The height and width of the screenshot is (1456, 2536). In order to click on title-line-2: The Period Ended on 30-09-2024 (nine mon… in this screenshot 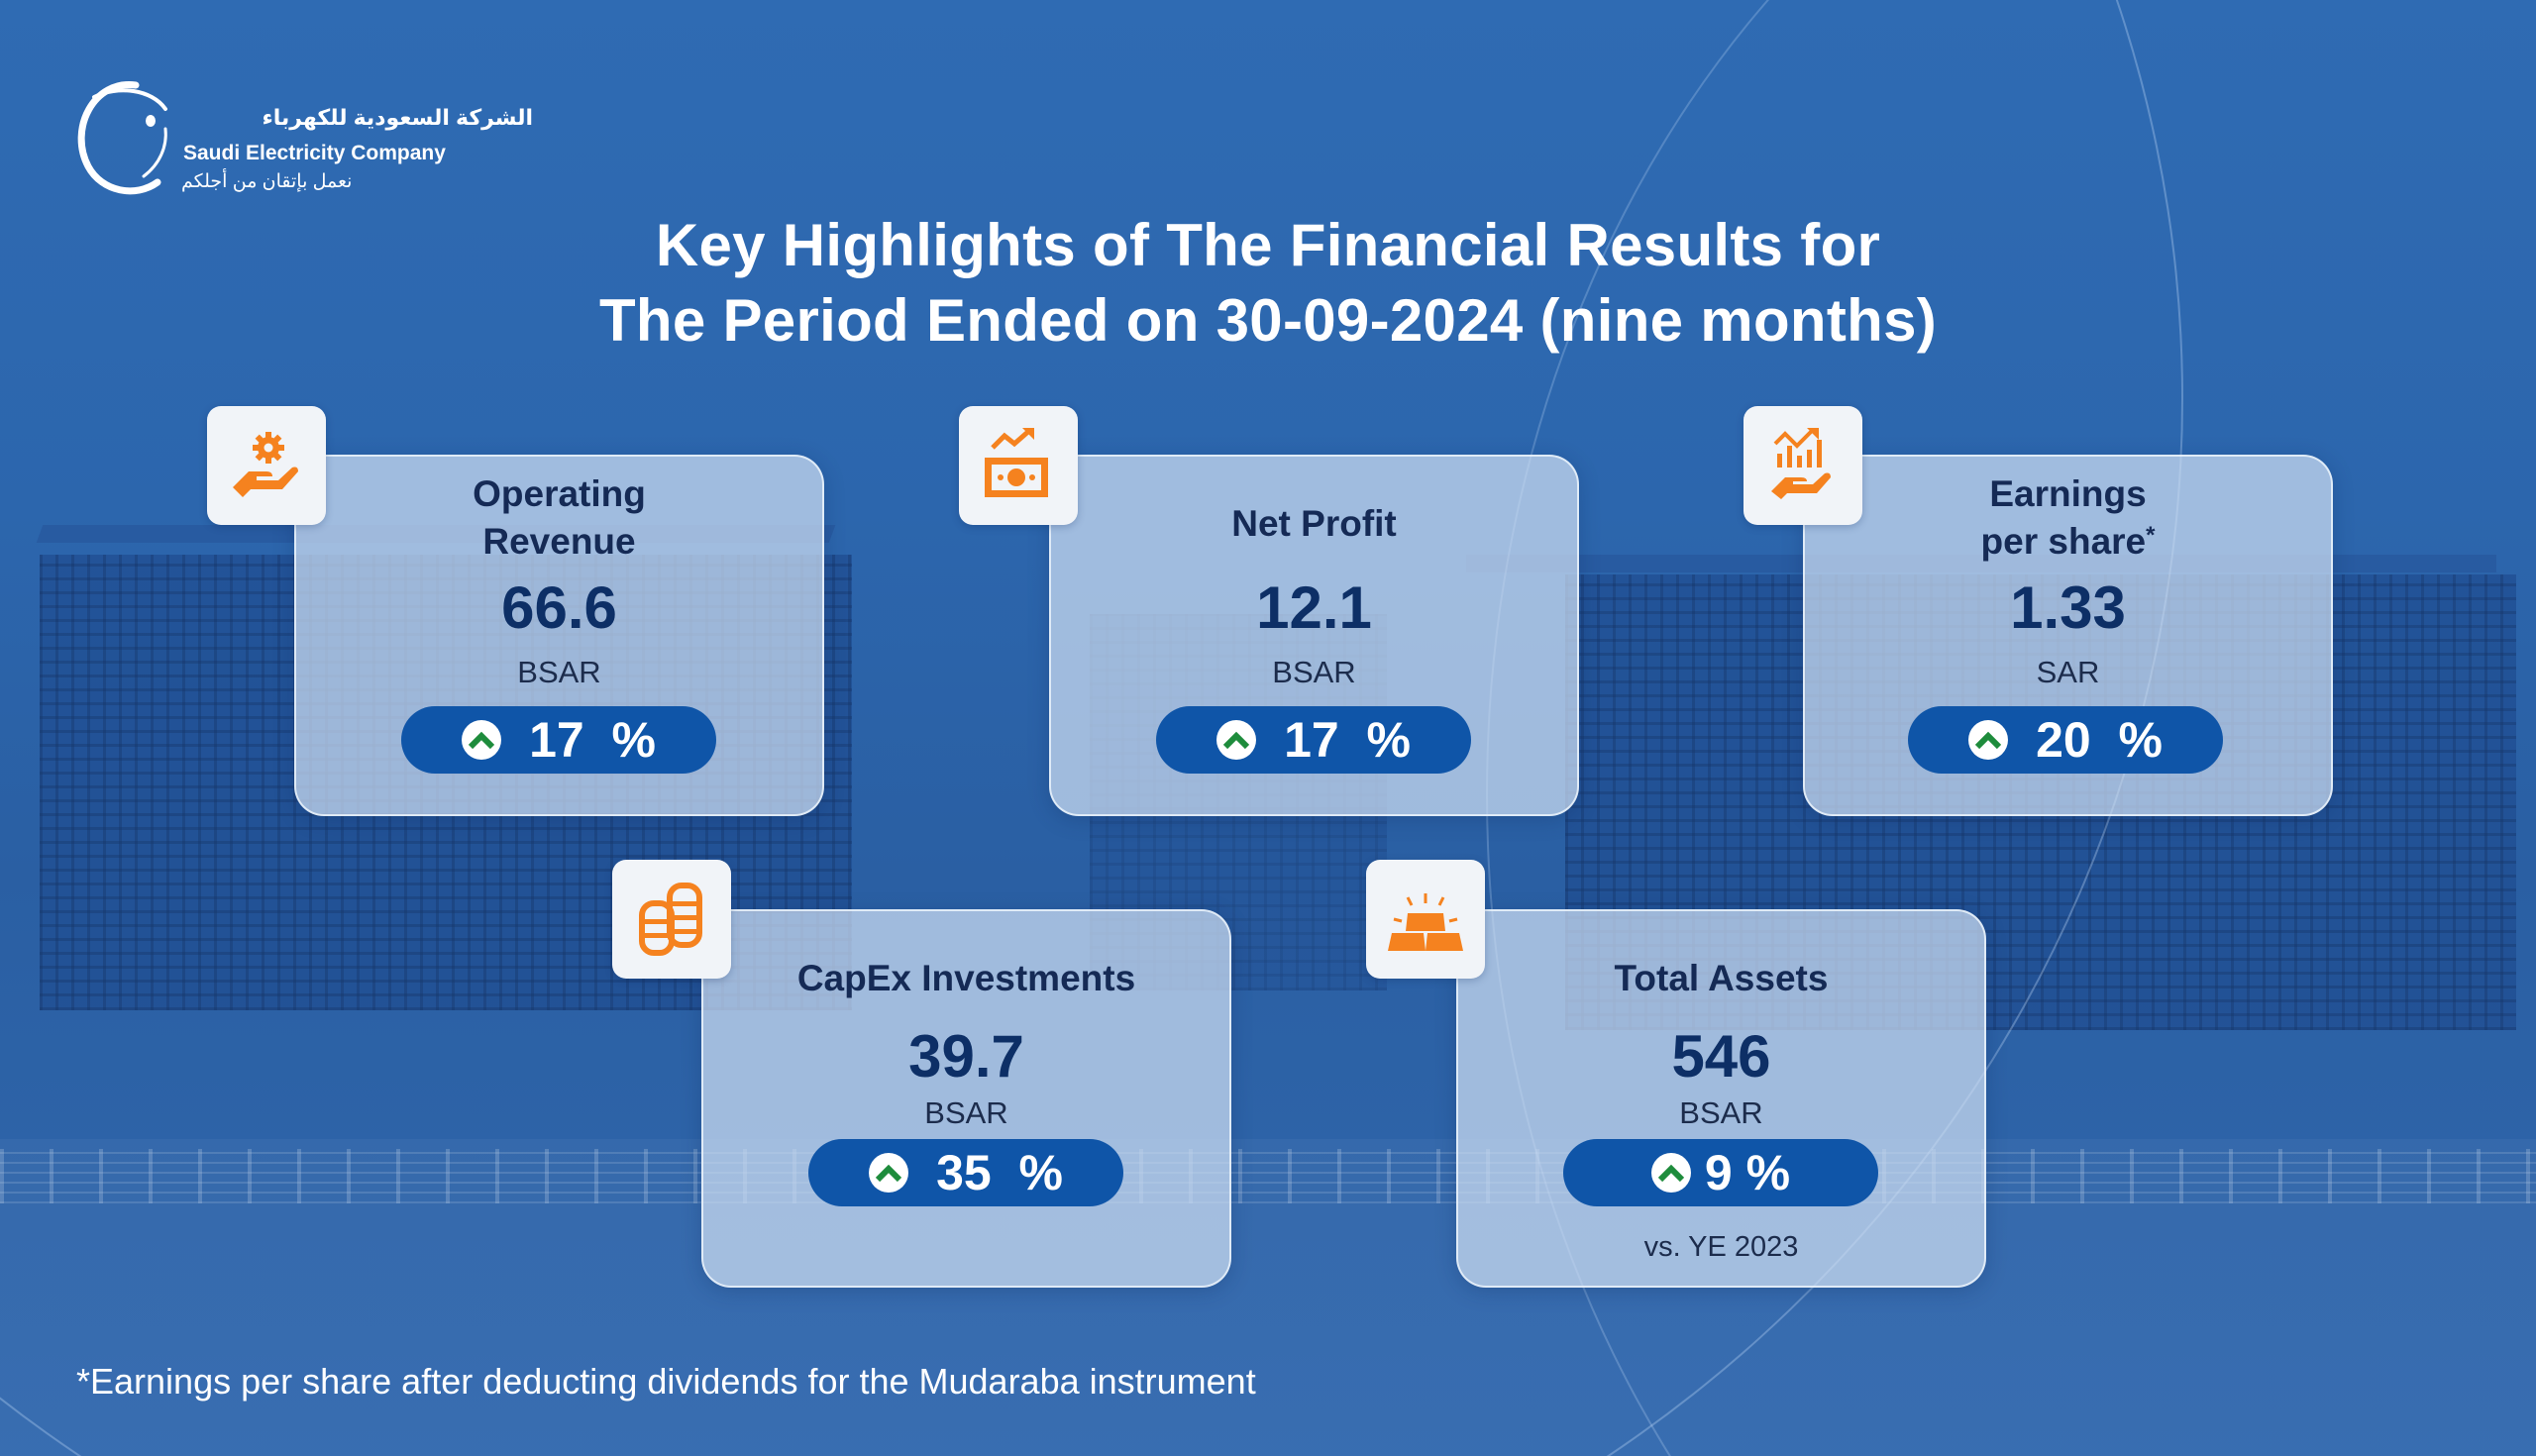, I will do `click(1268, 320)`.